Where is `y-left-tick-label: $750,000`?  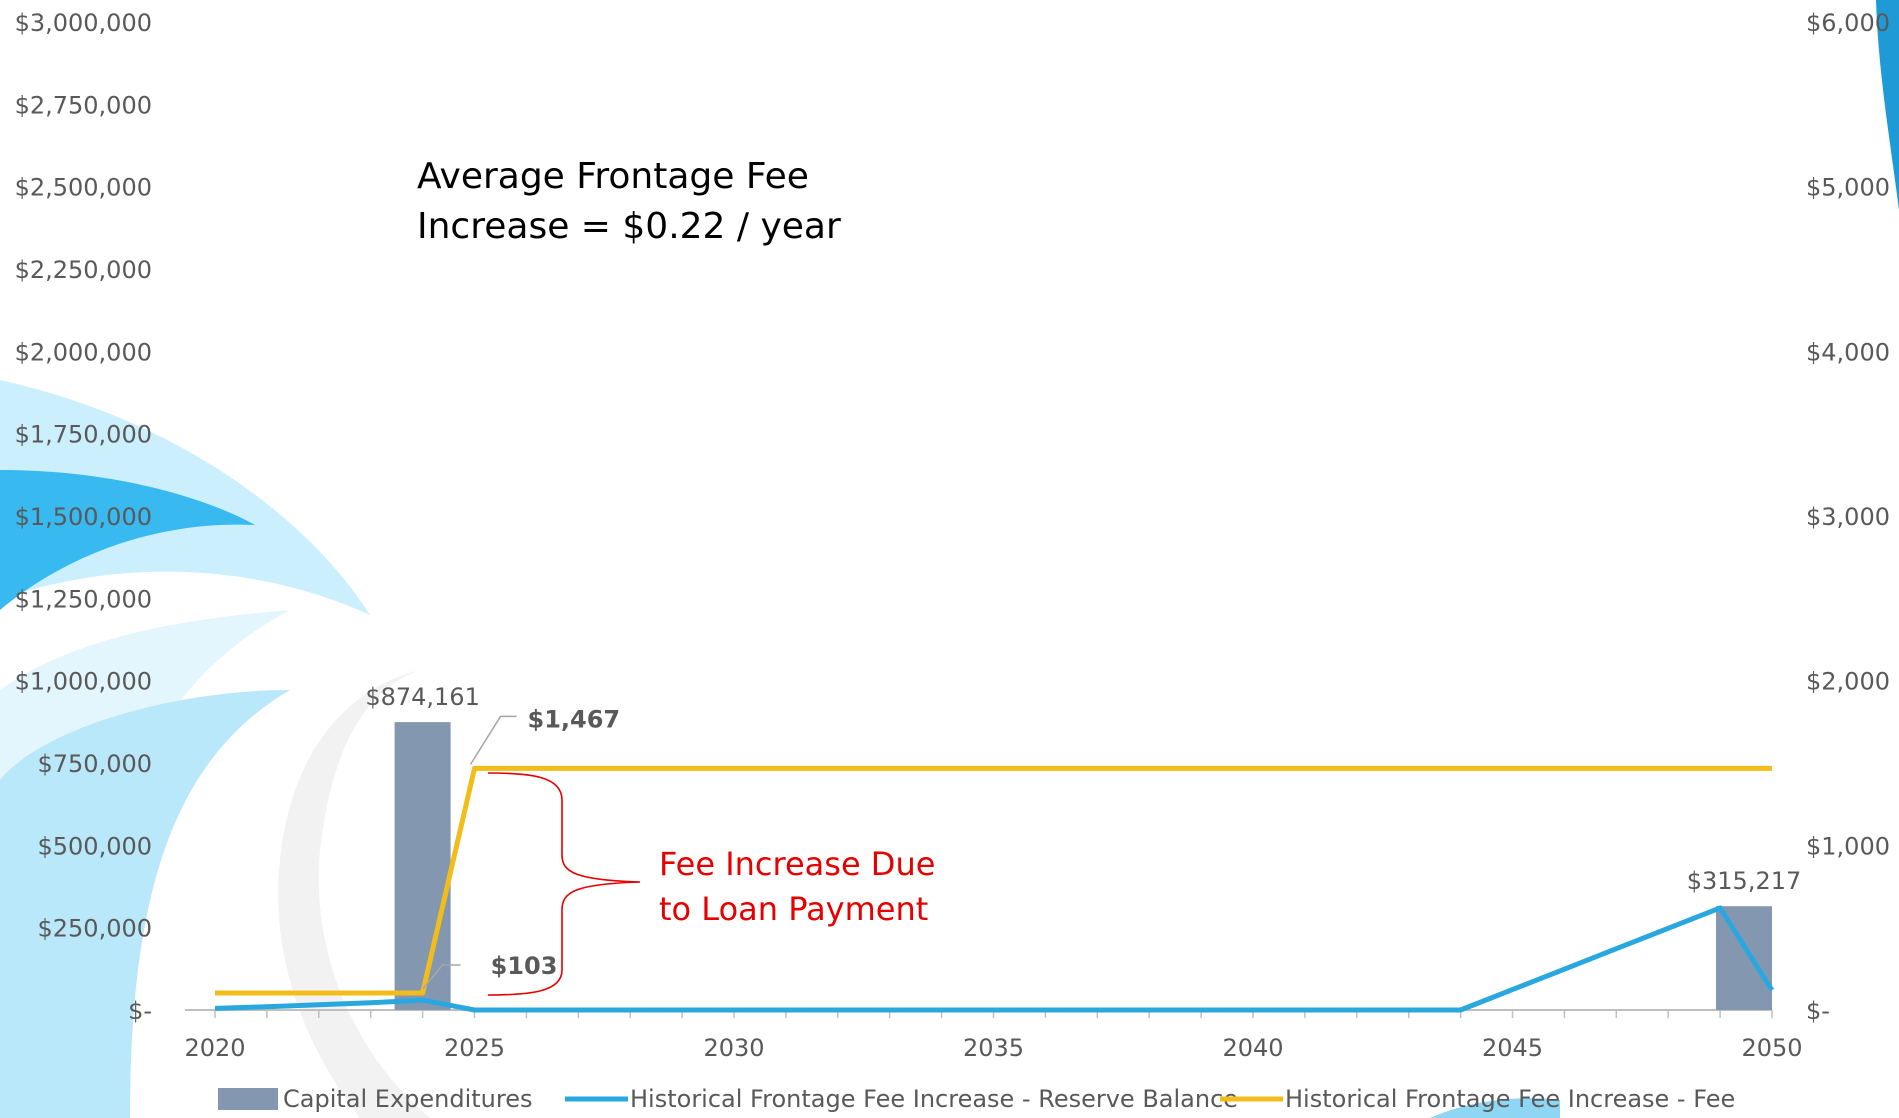 y-left-tick-label: $750,000 is located at coordinates (94, 764).